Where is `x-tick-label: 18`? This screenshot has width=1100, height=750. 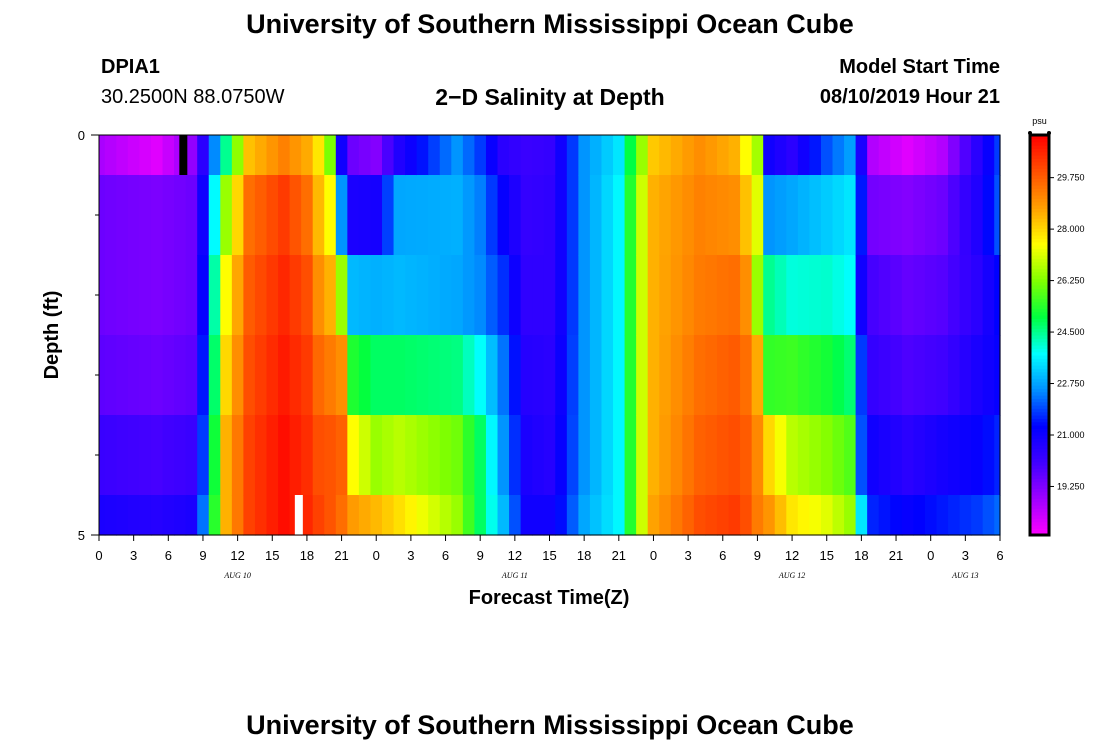 x-tick-label: 18 is located at coordinates (307, 555).